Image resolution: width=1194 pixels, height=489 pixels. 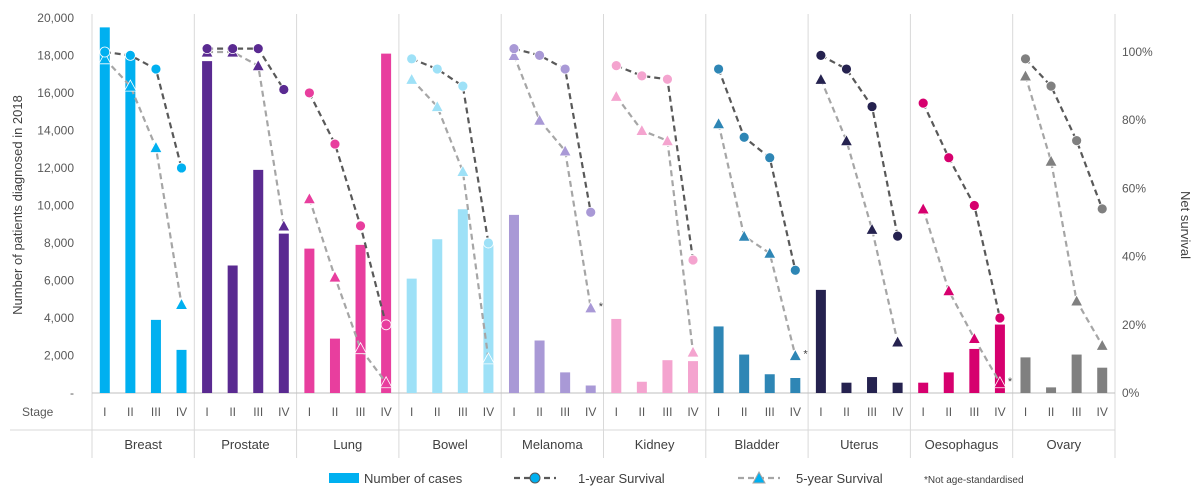 I want to click on five-year-line-melanoma, so click(x=552, y=181).